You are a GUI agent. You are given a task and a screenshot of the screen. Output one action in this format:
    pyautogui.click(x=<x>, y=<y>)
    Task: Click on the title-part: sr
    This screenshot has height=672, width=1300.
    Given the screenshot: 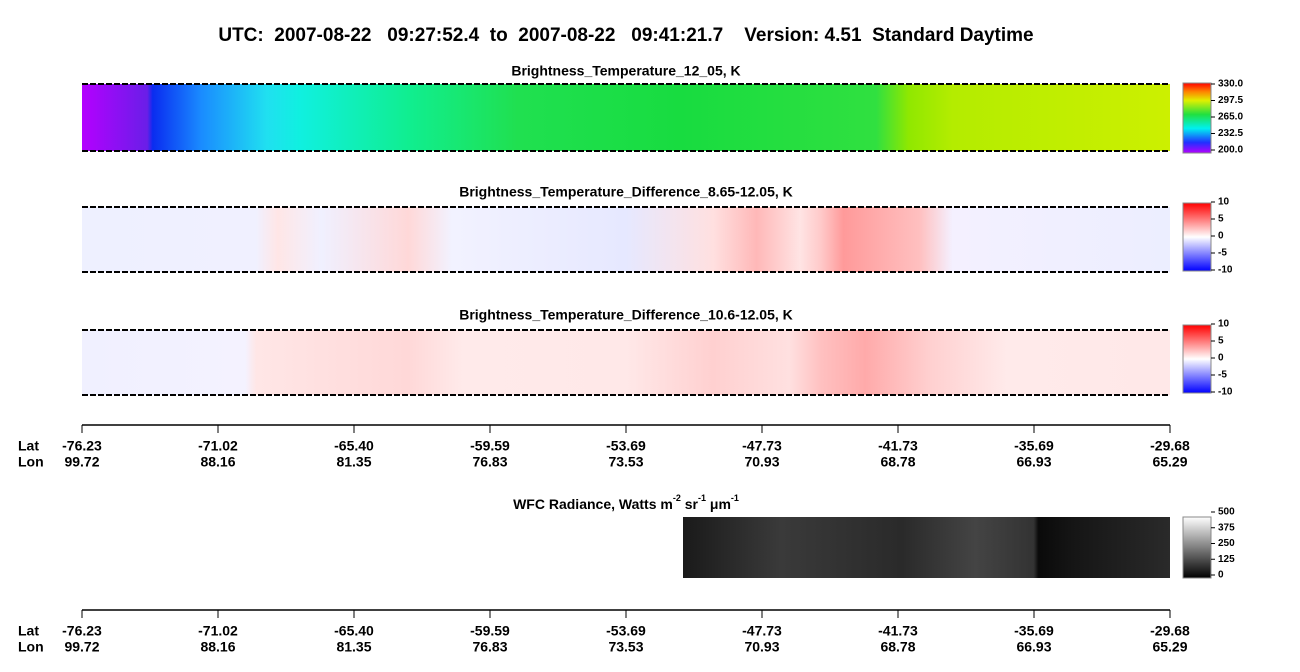 What is the action you would take?
    pyautogui.click(x=690, y=504)
    